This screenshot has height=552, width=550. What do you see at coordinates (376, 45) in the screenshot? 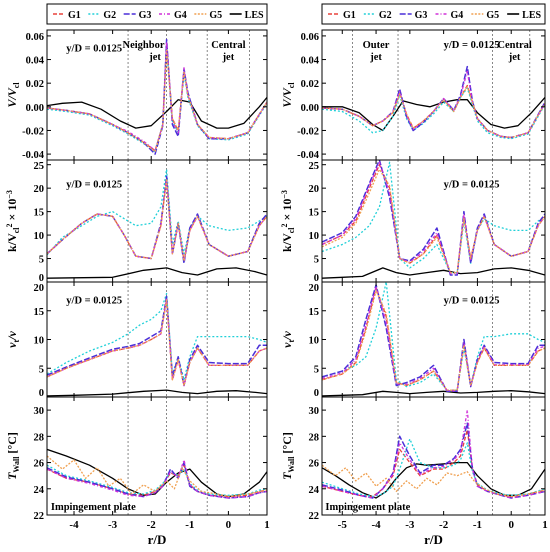
I see `annotation: Outer` at bounding box center [376, 45].